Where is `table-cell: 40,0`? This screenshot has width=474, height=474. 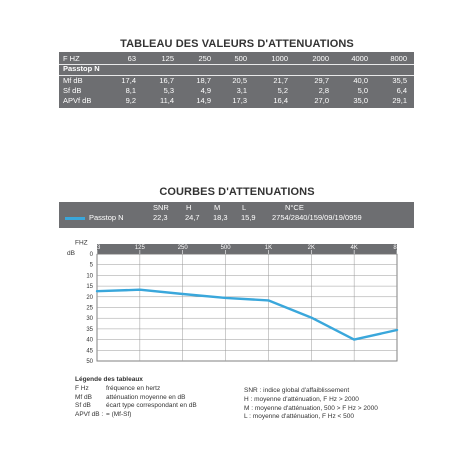
table-cell: 40,0 is located at coordinates (360, 80).